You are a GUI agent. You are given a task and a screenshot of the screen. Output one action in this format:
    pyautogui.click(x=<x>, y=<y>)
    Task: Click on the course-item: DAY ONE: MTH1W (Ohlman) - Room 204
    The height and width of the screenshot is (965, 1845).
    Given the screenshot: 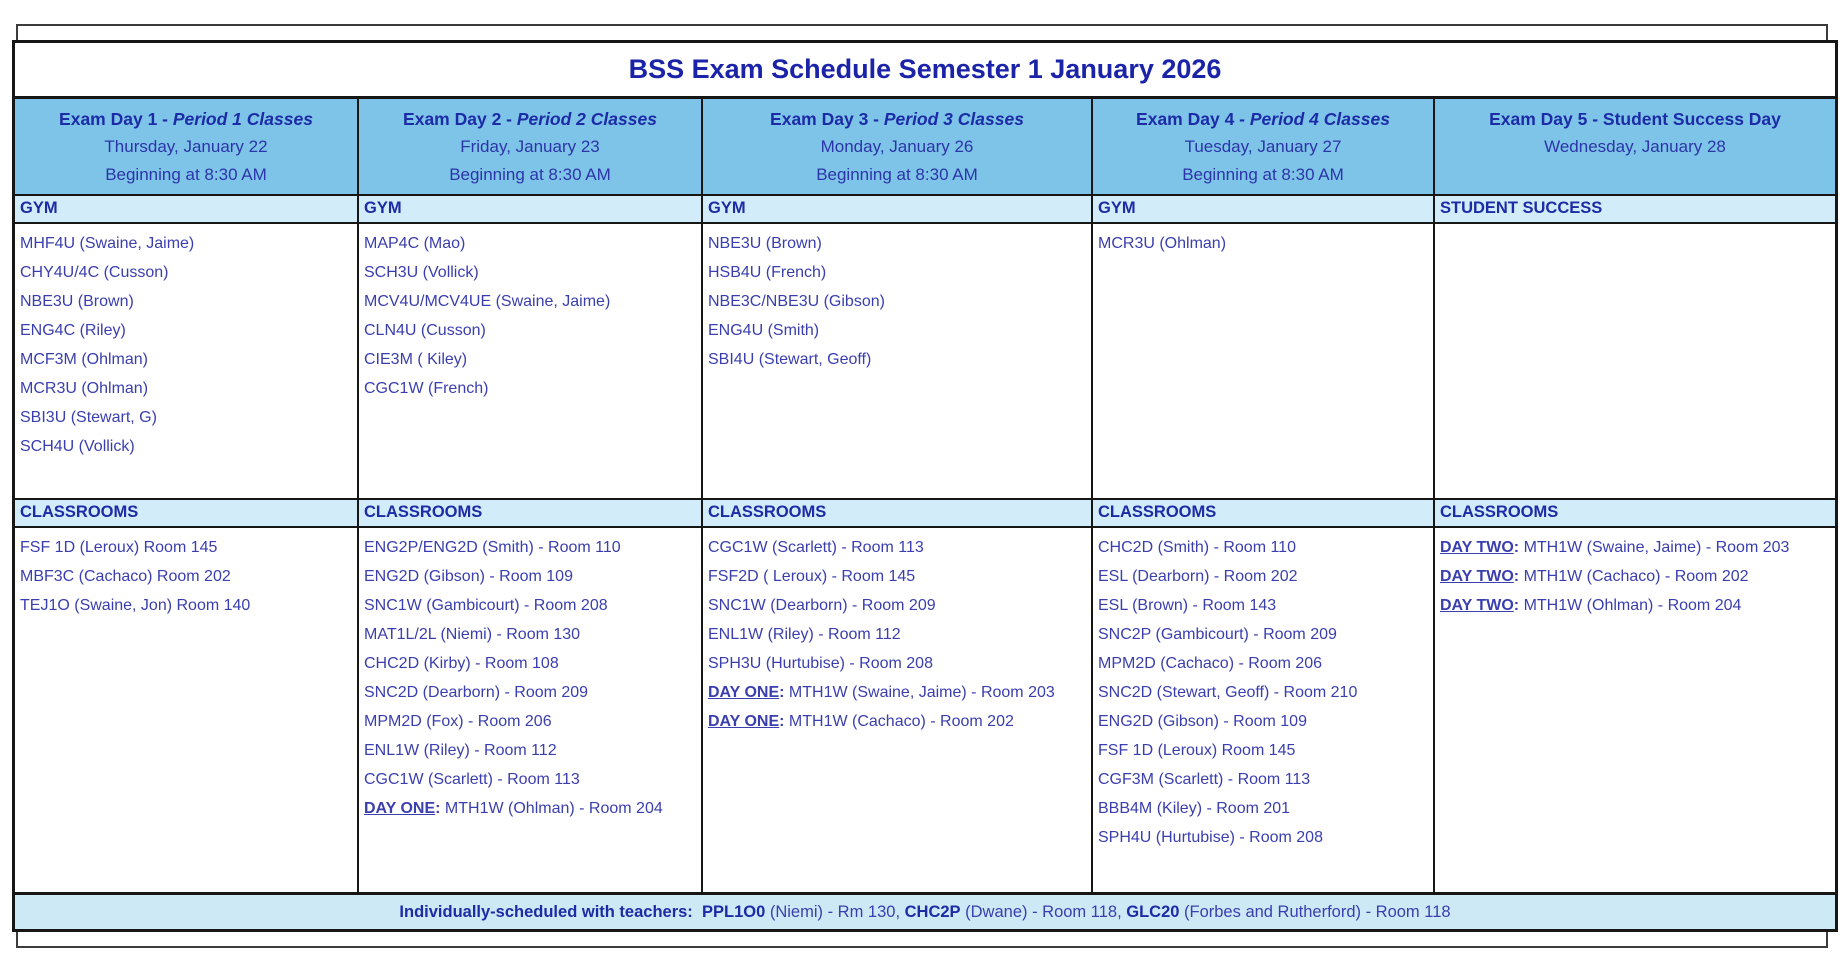 What is the action you would take?
    pyautogui.click(x=513, y=808)
    